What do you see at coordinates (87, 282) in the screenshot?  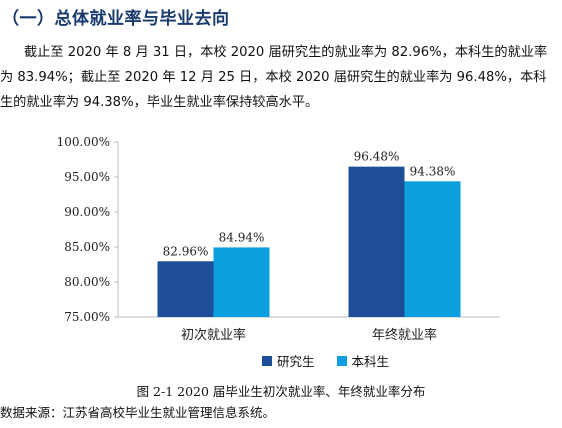 I see `y-tick-label: 80.00%` at bounding box center [87, 282].